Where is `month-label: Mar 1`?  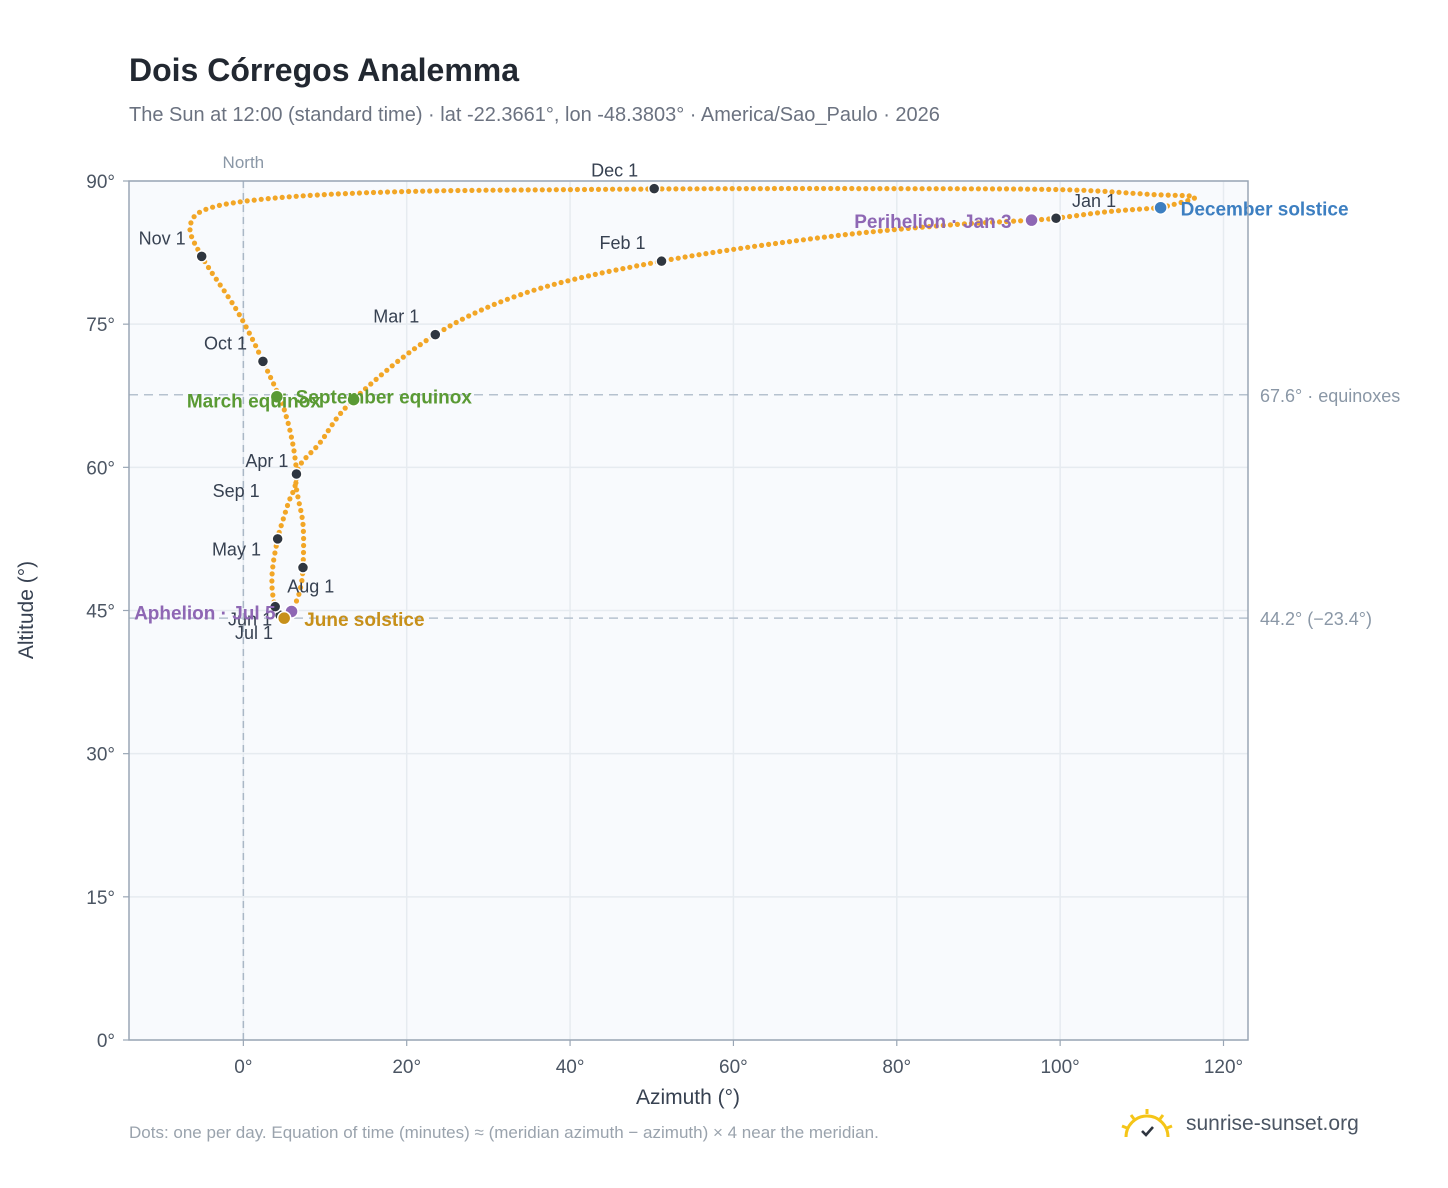
month-label: Mar 1 is located at coordinates (396, 317).